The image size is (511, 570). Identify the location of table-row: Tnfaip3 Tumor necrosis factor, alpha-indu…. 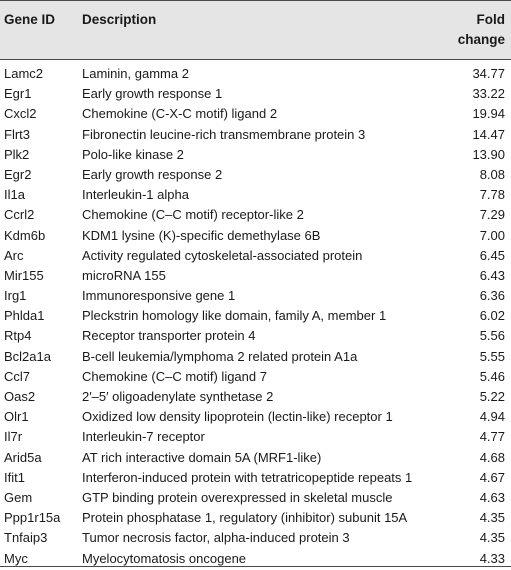
(255, 538).